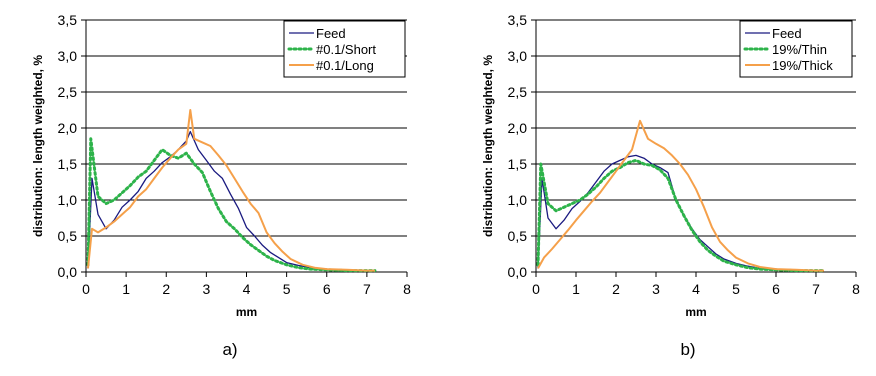 The image size is (876, 376). I want to click on legend-label: #0.1/Long, so click(345, 65).